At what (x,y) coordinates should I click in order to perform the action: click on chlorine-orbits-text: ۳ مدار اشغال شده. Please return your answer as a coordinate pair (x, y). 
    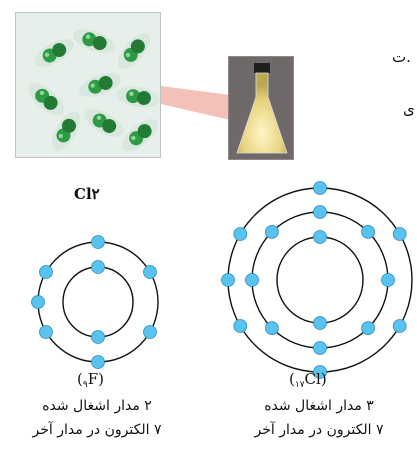
    Looking at the image, I should click on (319, 406).